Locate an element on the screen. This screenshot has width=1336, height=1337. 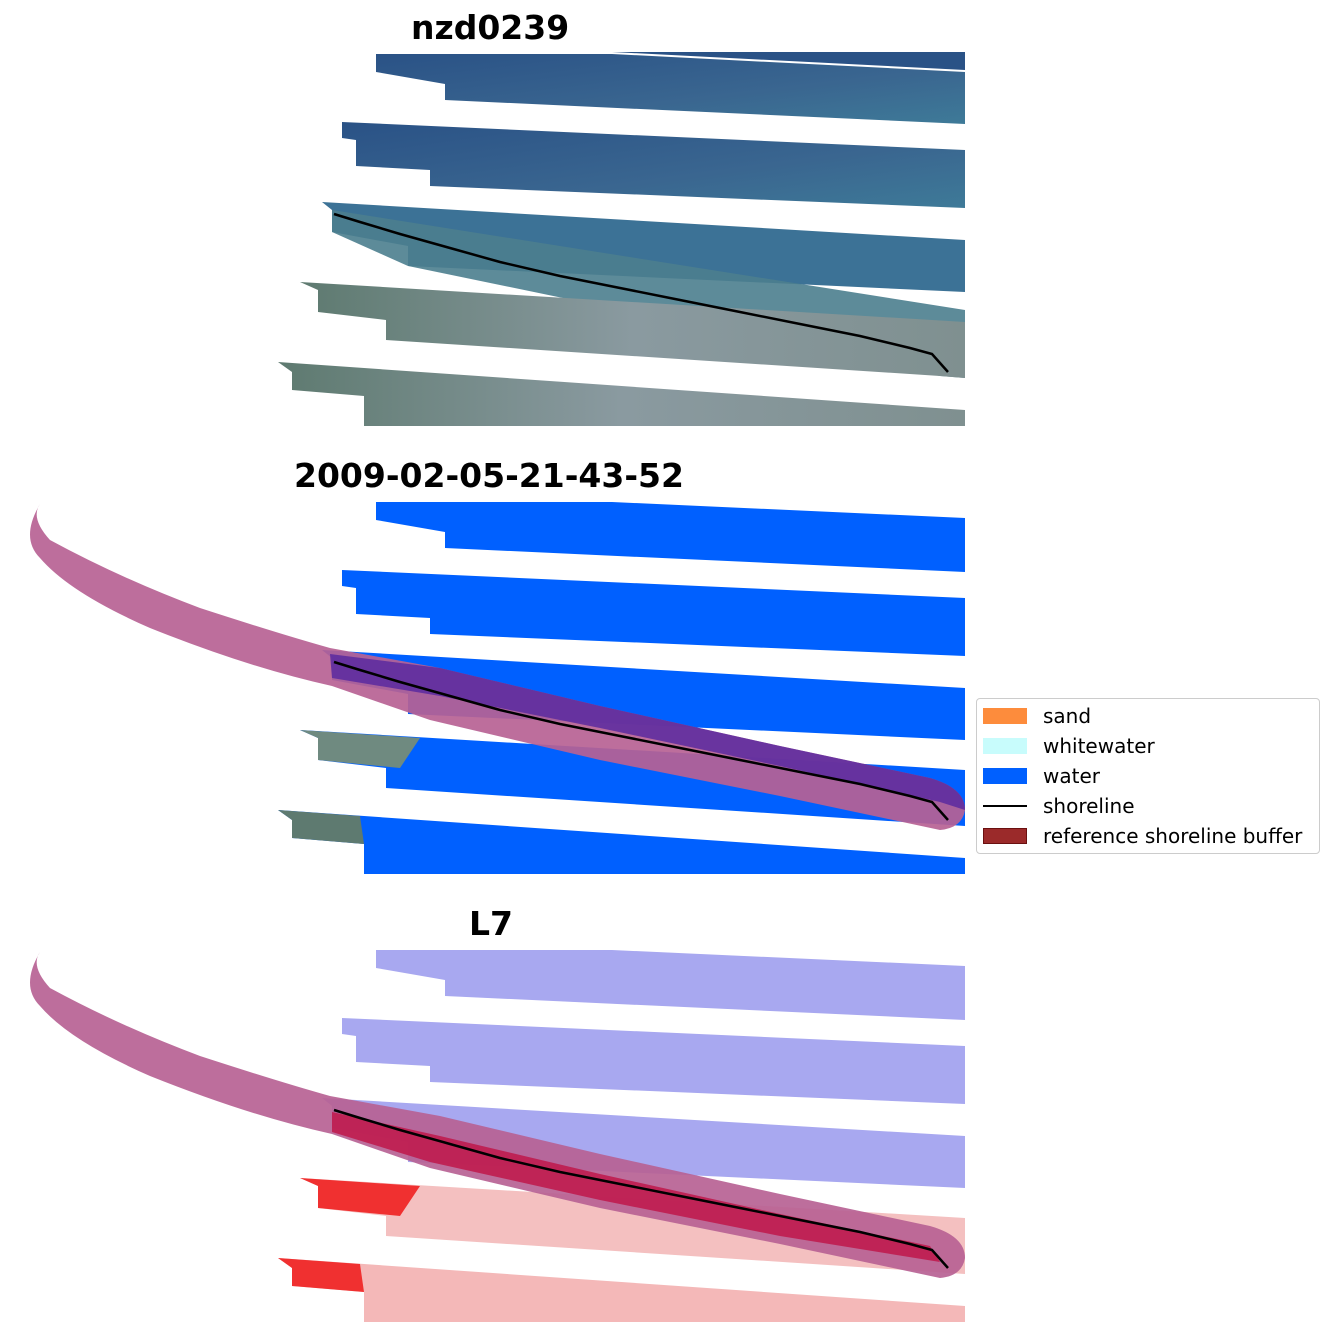
rgb-image-panel is located at coordinates (621, 239).